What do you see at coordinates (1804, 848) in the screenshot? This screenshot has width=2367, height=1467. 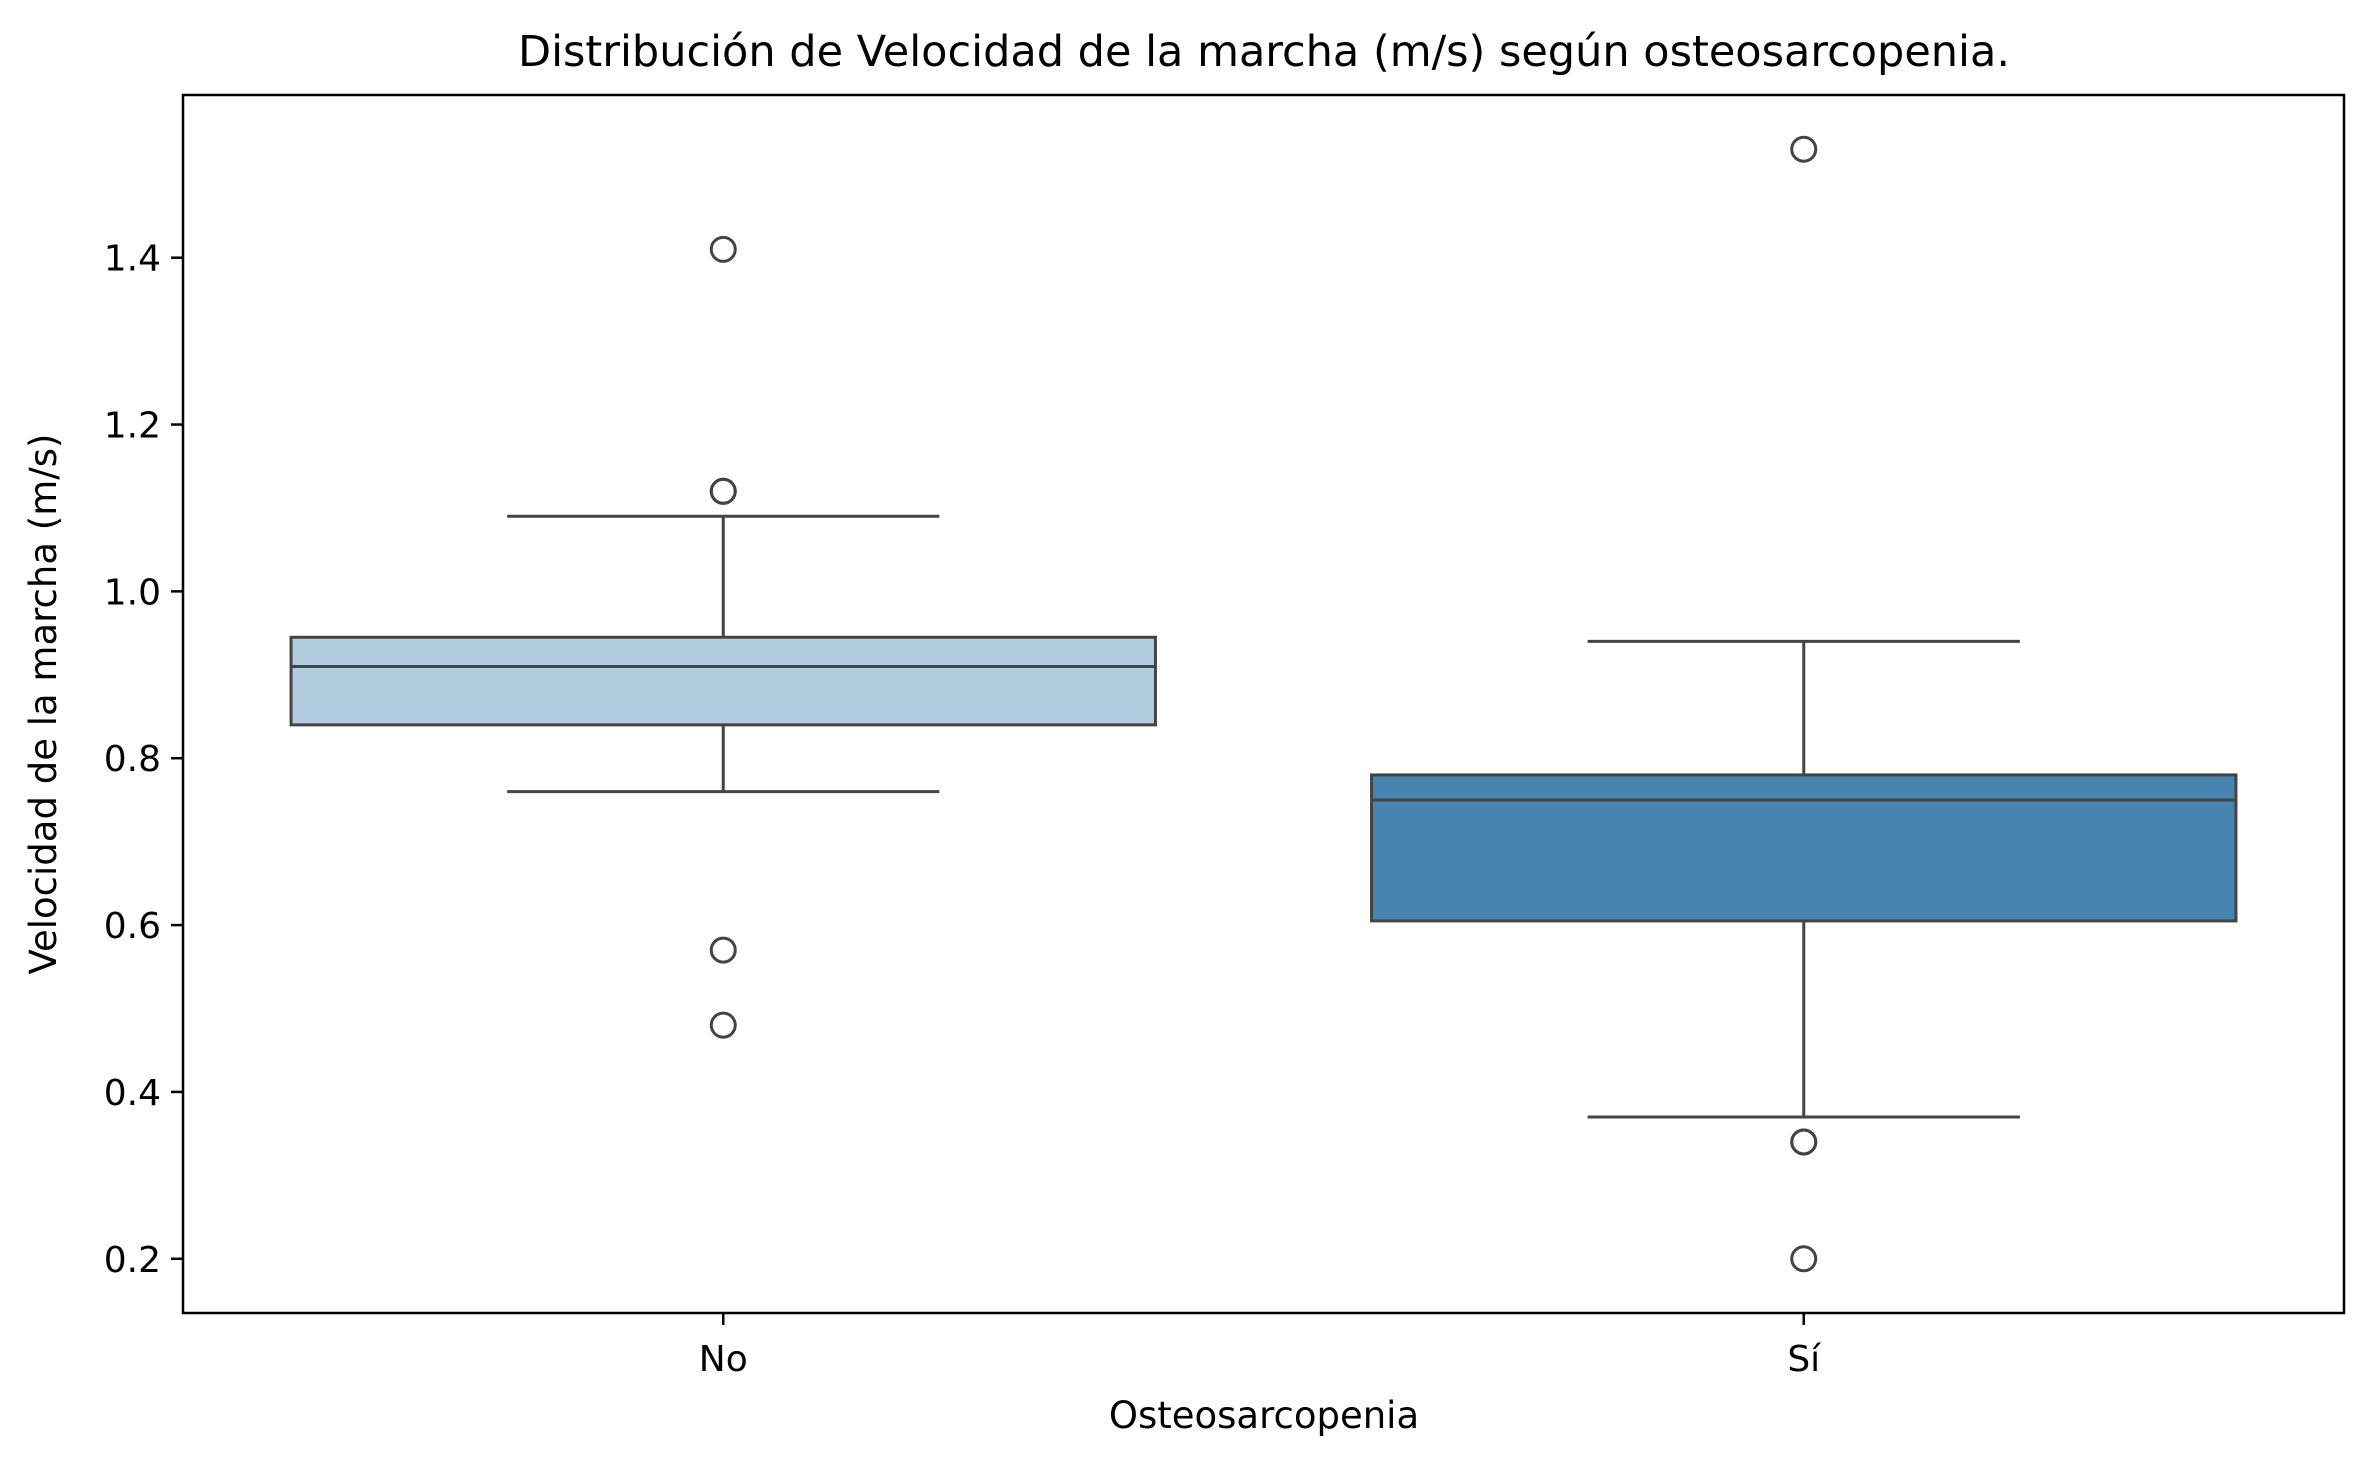 I see `box-2-iqr` at bounding box center [1804, 848].